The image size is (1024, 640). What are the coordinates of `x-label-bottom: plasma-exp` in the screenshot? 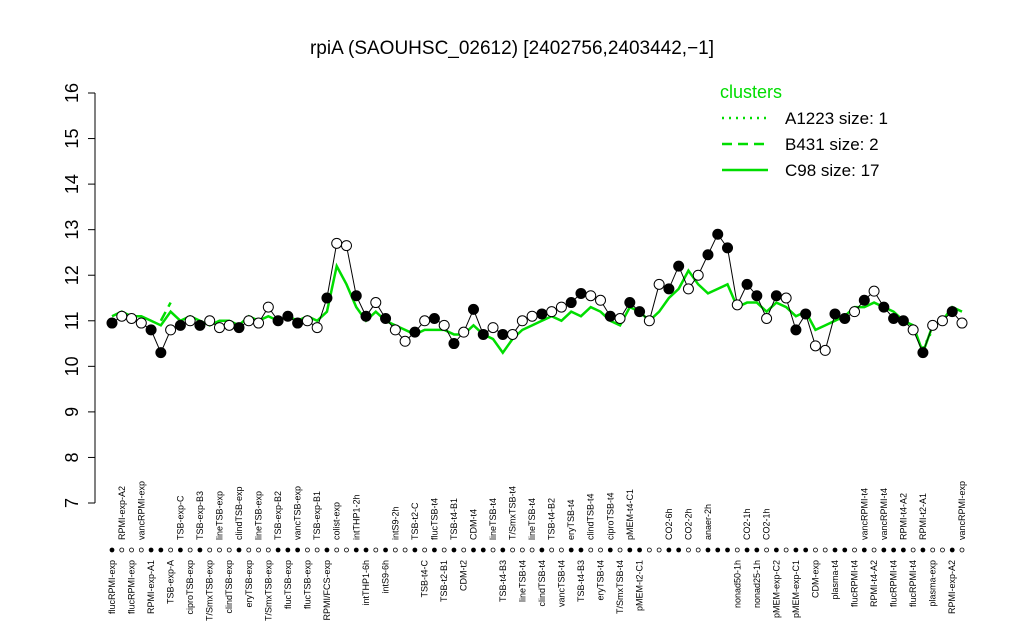 It's located at (933, 583).